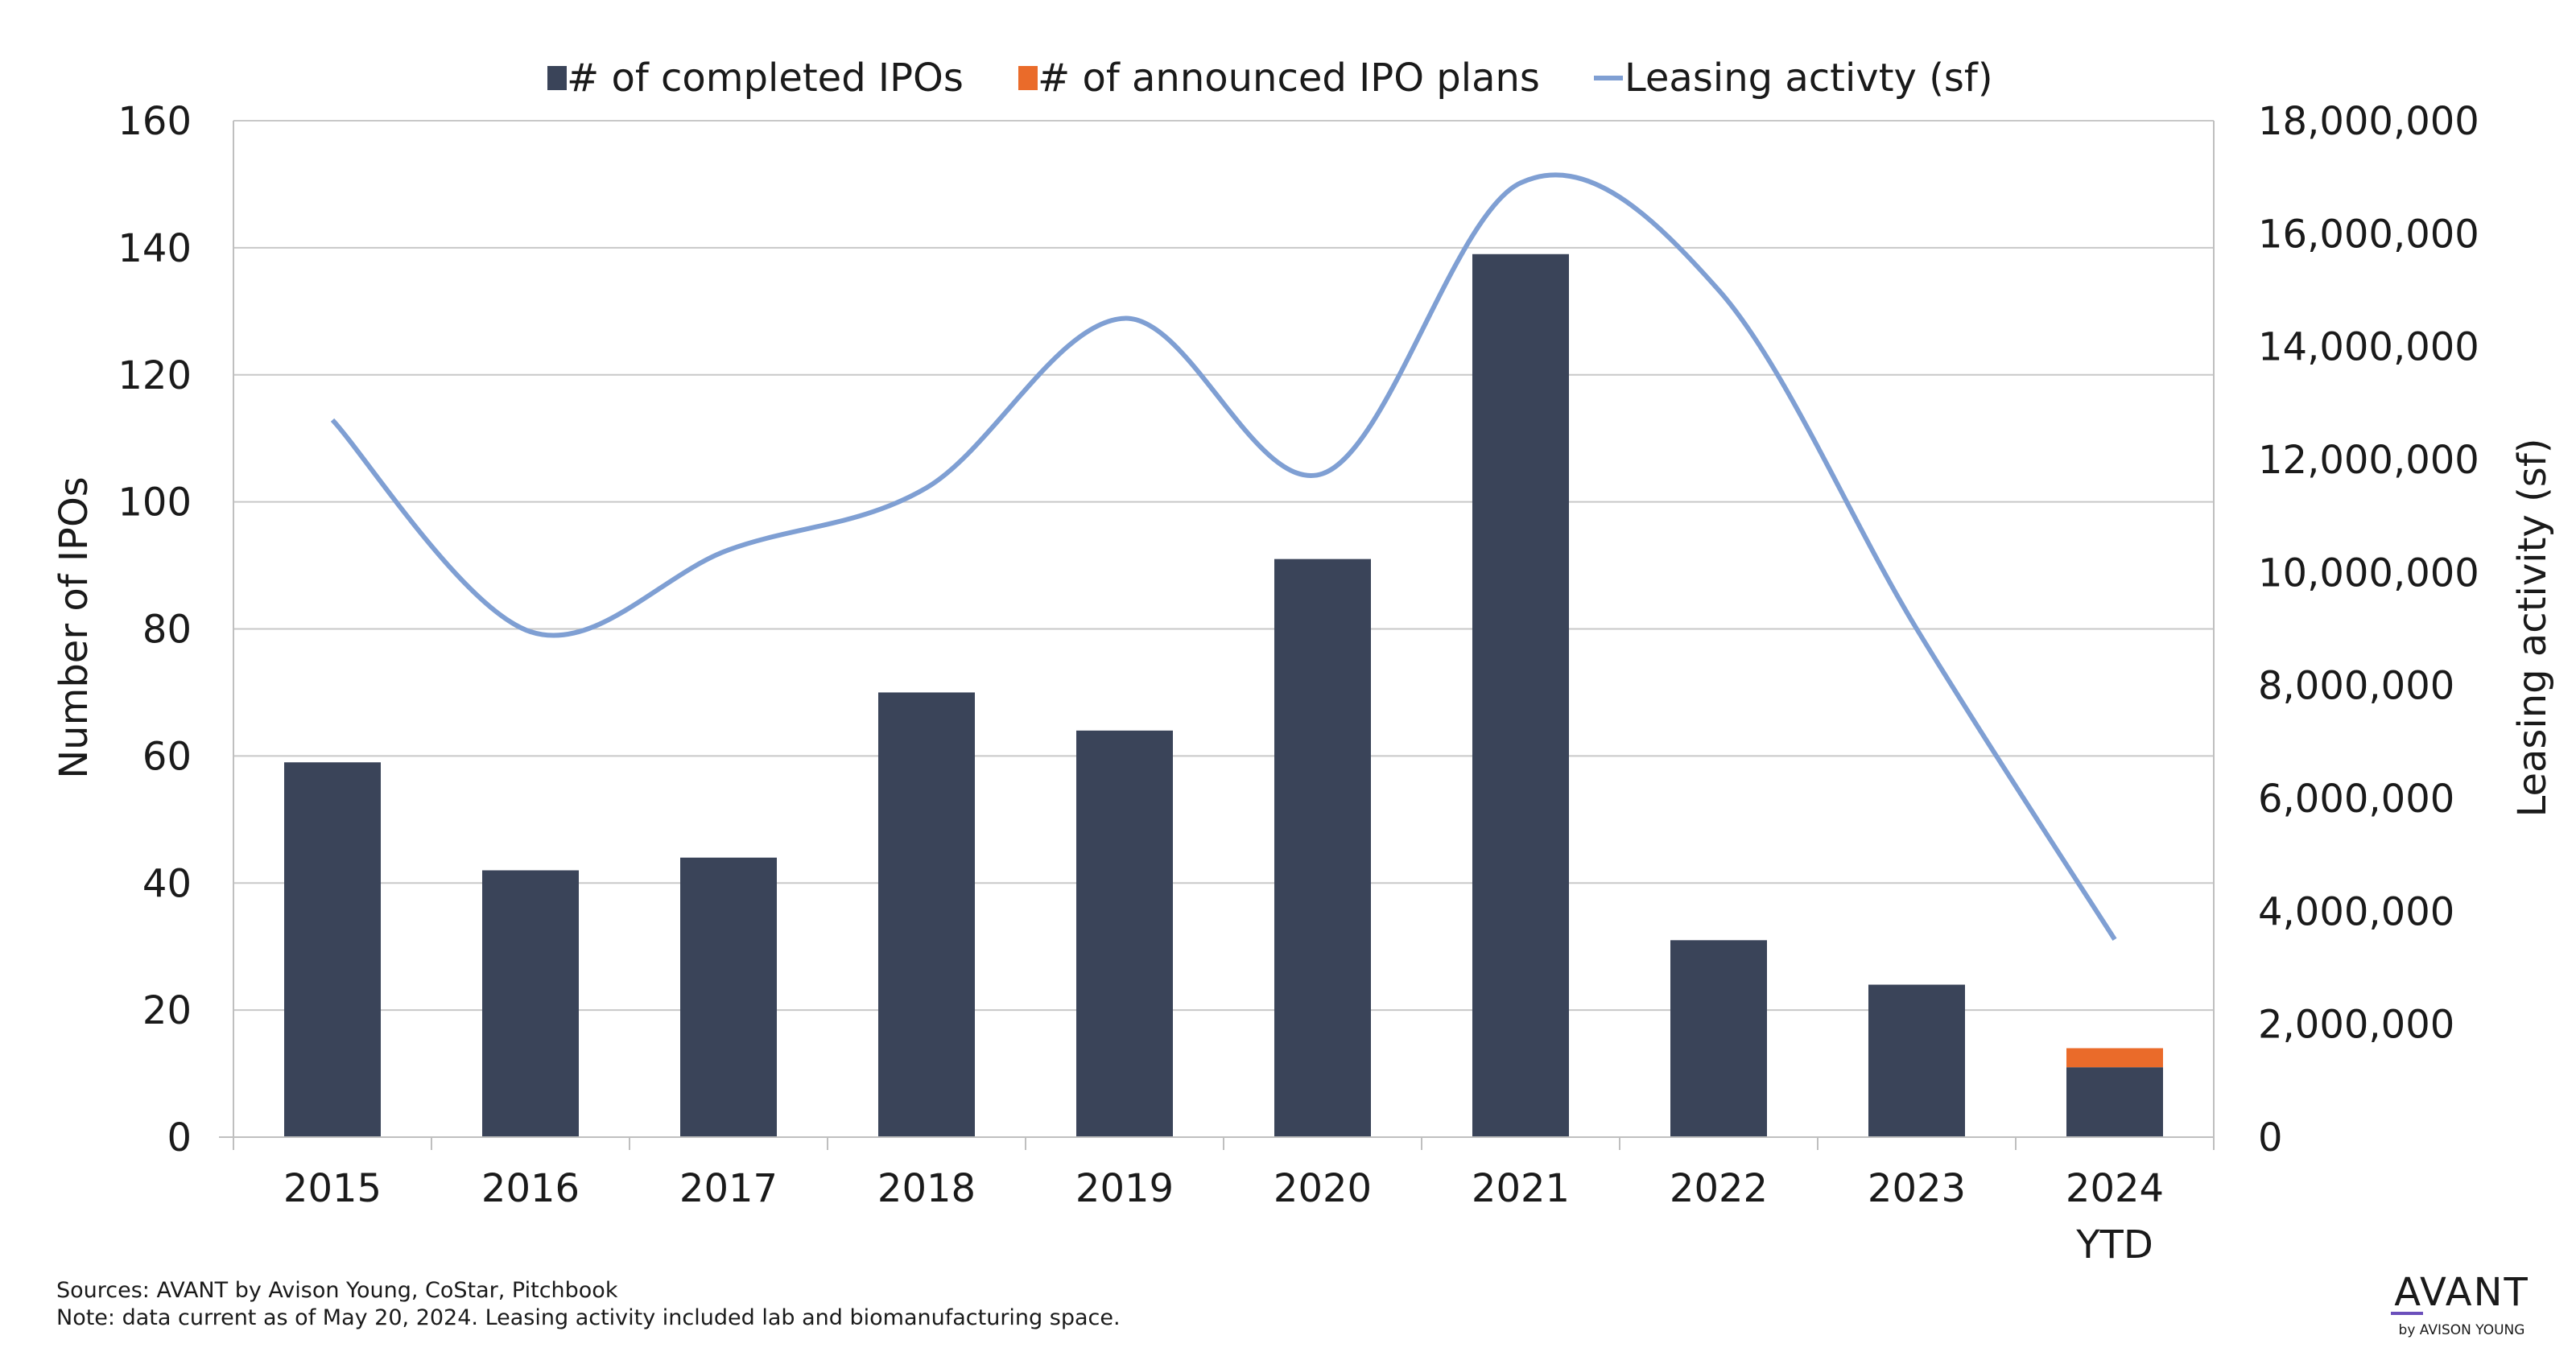 The image size is (2576, 1352). What do you see at coordinates (179, 1137) in the screenshot?
I see `y-tick-label: 0` at bounding box center [179, 1137].